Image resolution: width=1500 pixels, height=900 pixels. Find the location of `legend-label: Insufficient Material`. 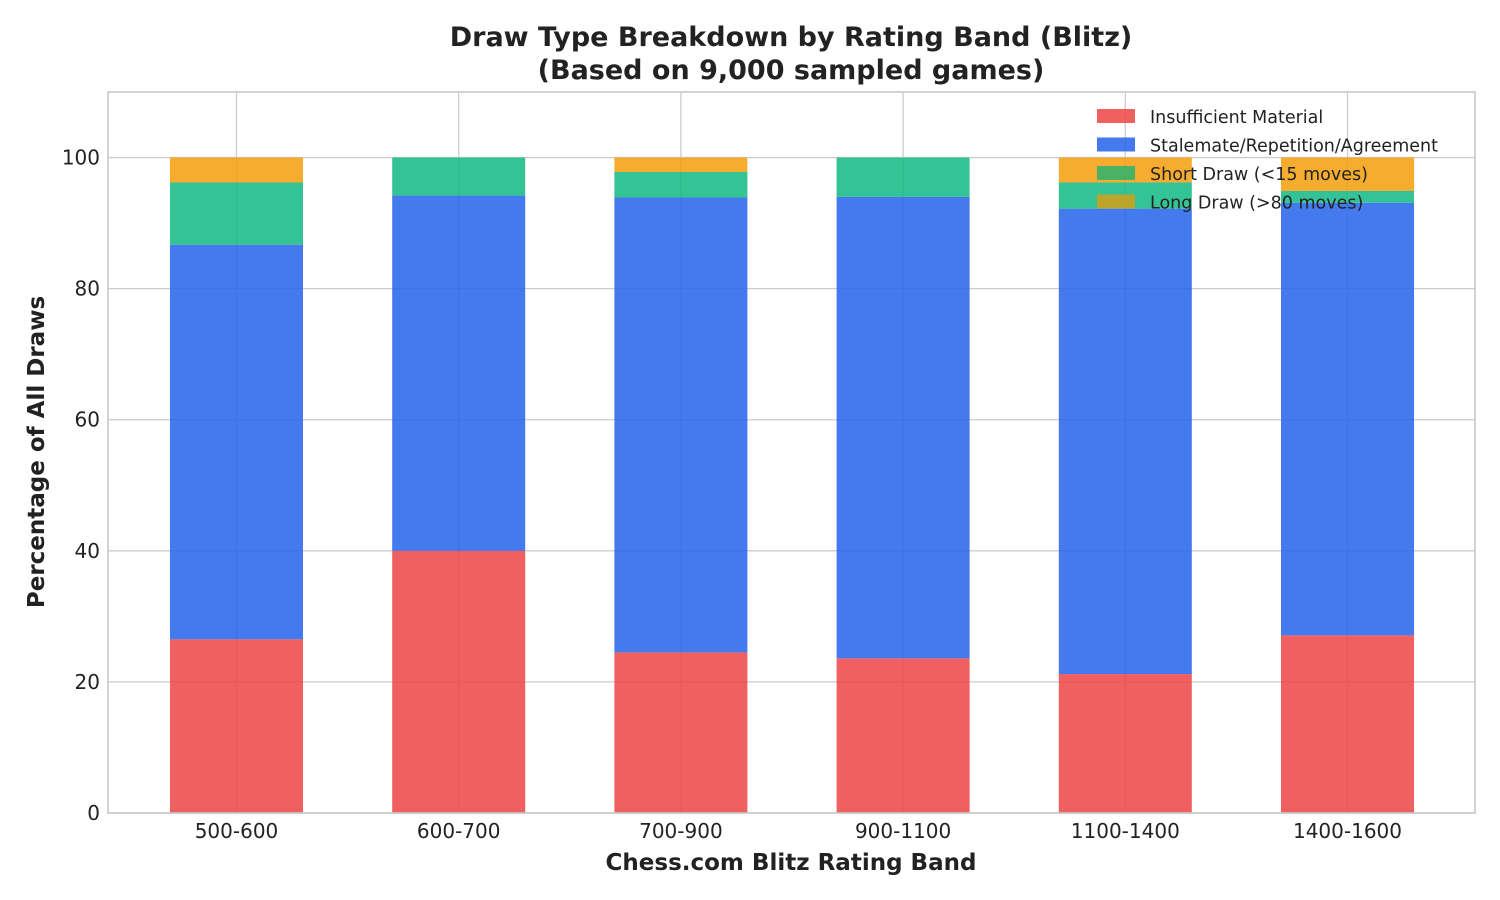

legend-label: Insufficient Material is located at coordinates (1236, 118).